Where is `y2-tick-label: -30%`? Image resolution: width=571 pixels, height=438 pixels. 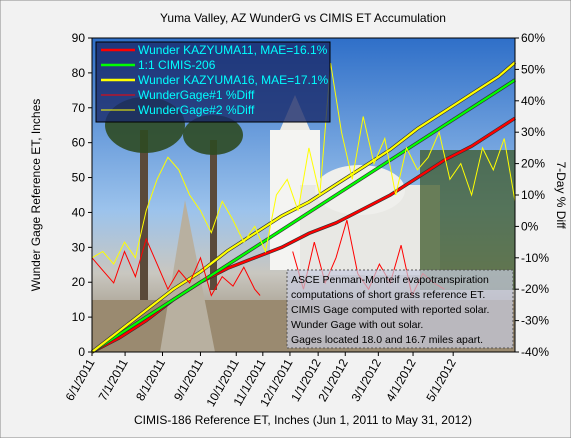 y2-tick-label: -30% is located at coordinates (535, 321).